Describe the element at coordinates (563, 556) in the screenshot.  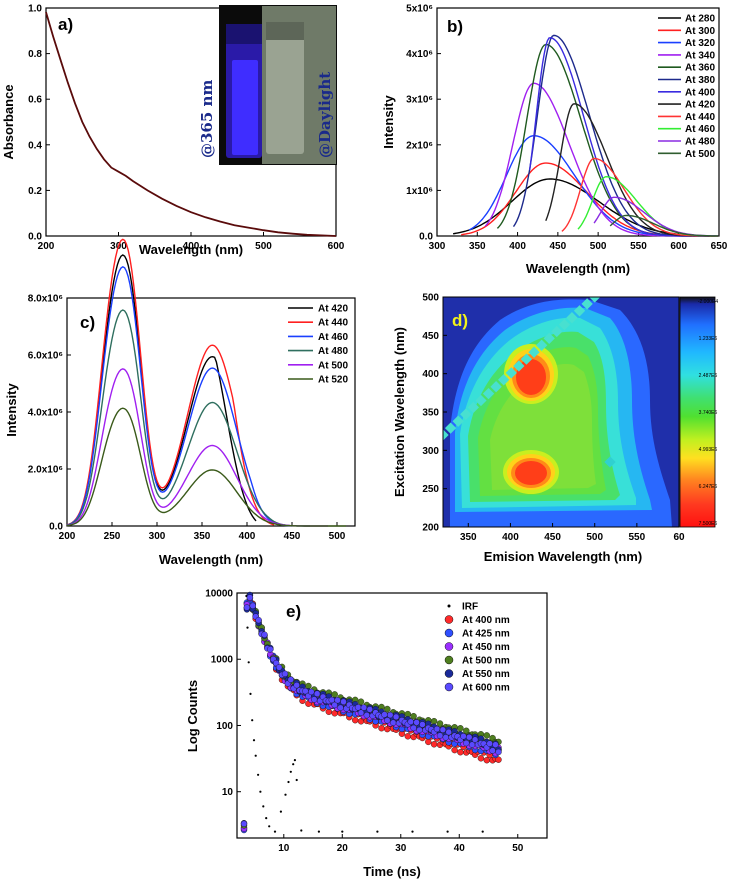
I see `panel-d-xlabel: Emision Wavelength (nm)` at that location.